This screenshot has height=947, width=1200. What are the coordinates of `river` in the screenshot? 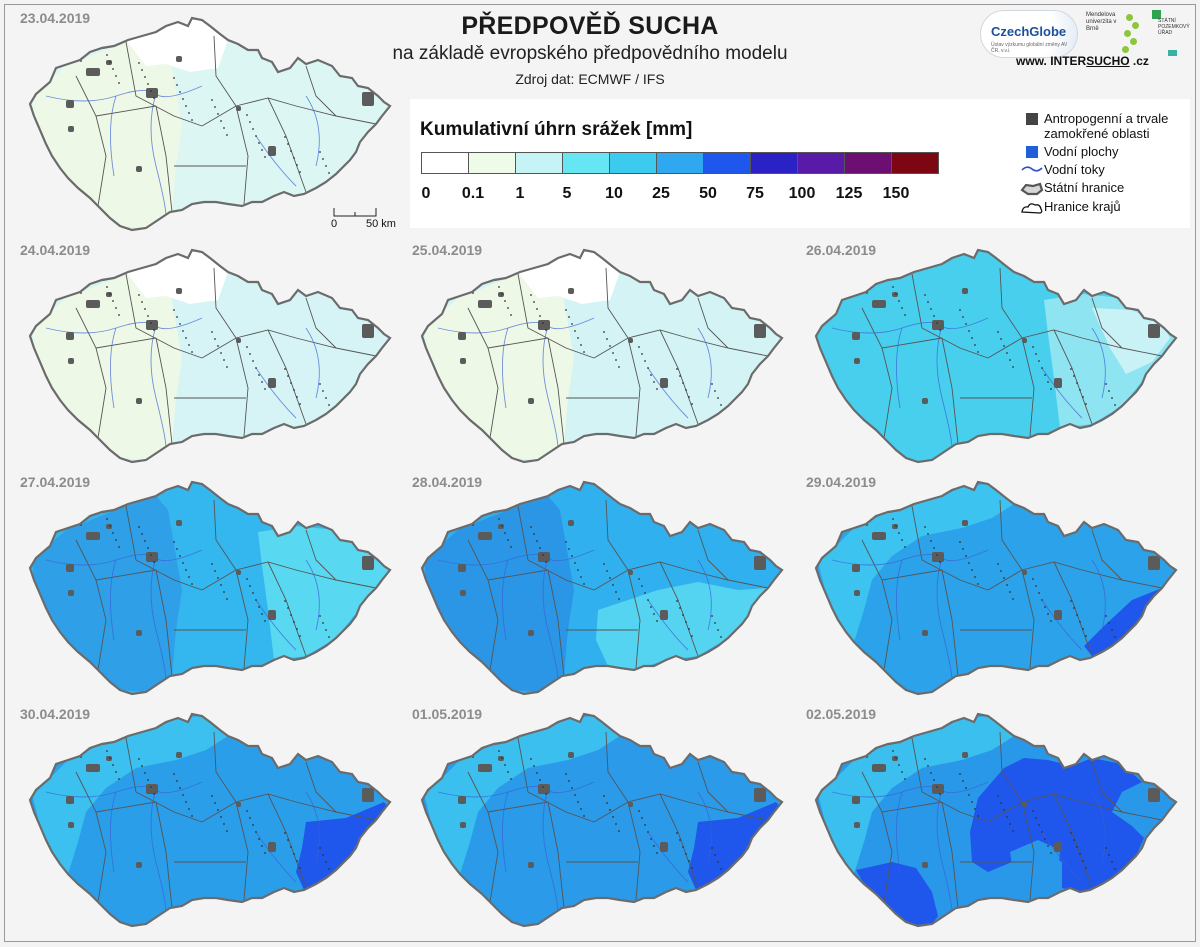 It's located at (668, 625).